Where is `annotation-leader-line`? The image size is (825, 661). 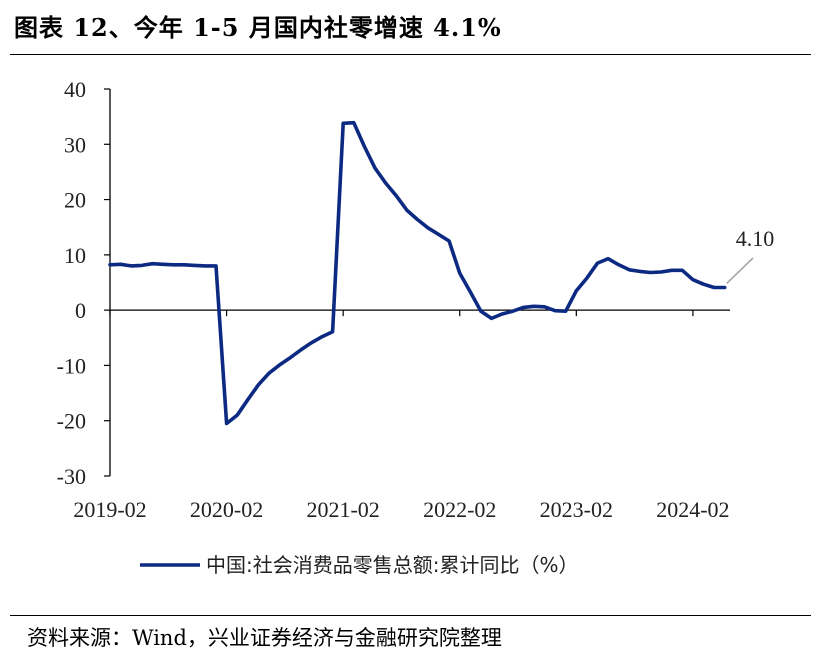 annotation-leader-line is located at coordinates (740, 271).